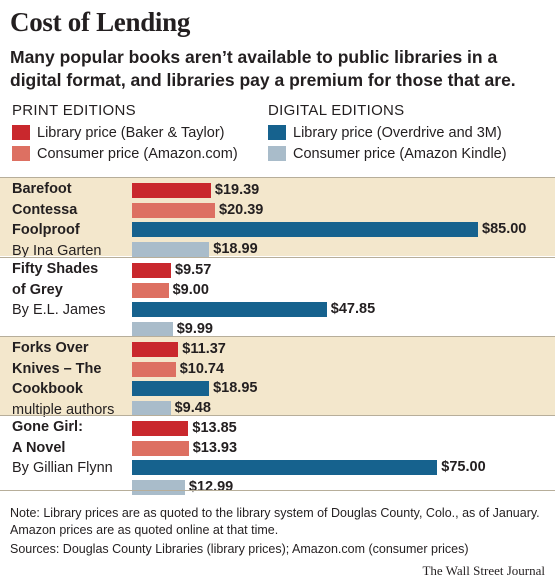  What do you see at coordinates (50, 348) in the screenshot?
I see `book-title-line: Forks Over` at bounding box center [50, 348].